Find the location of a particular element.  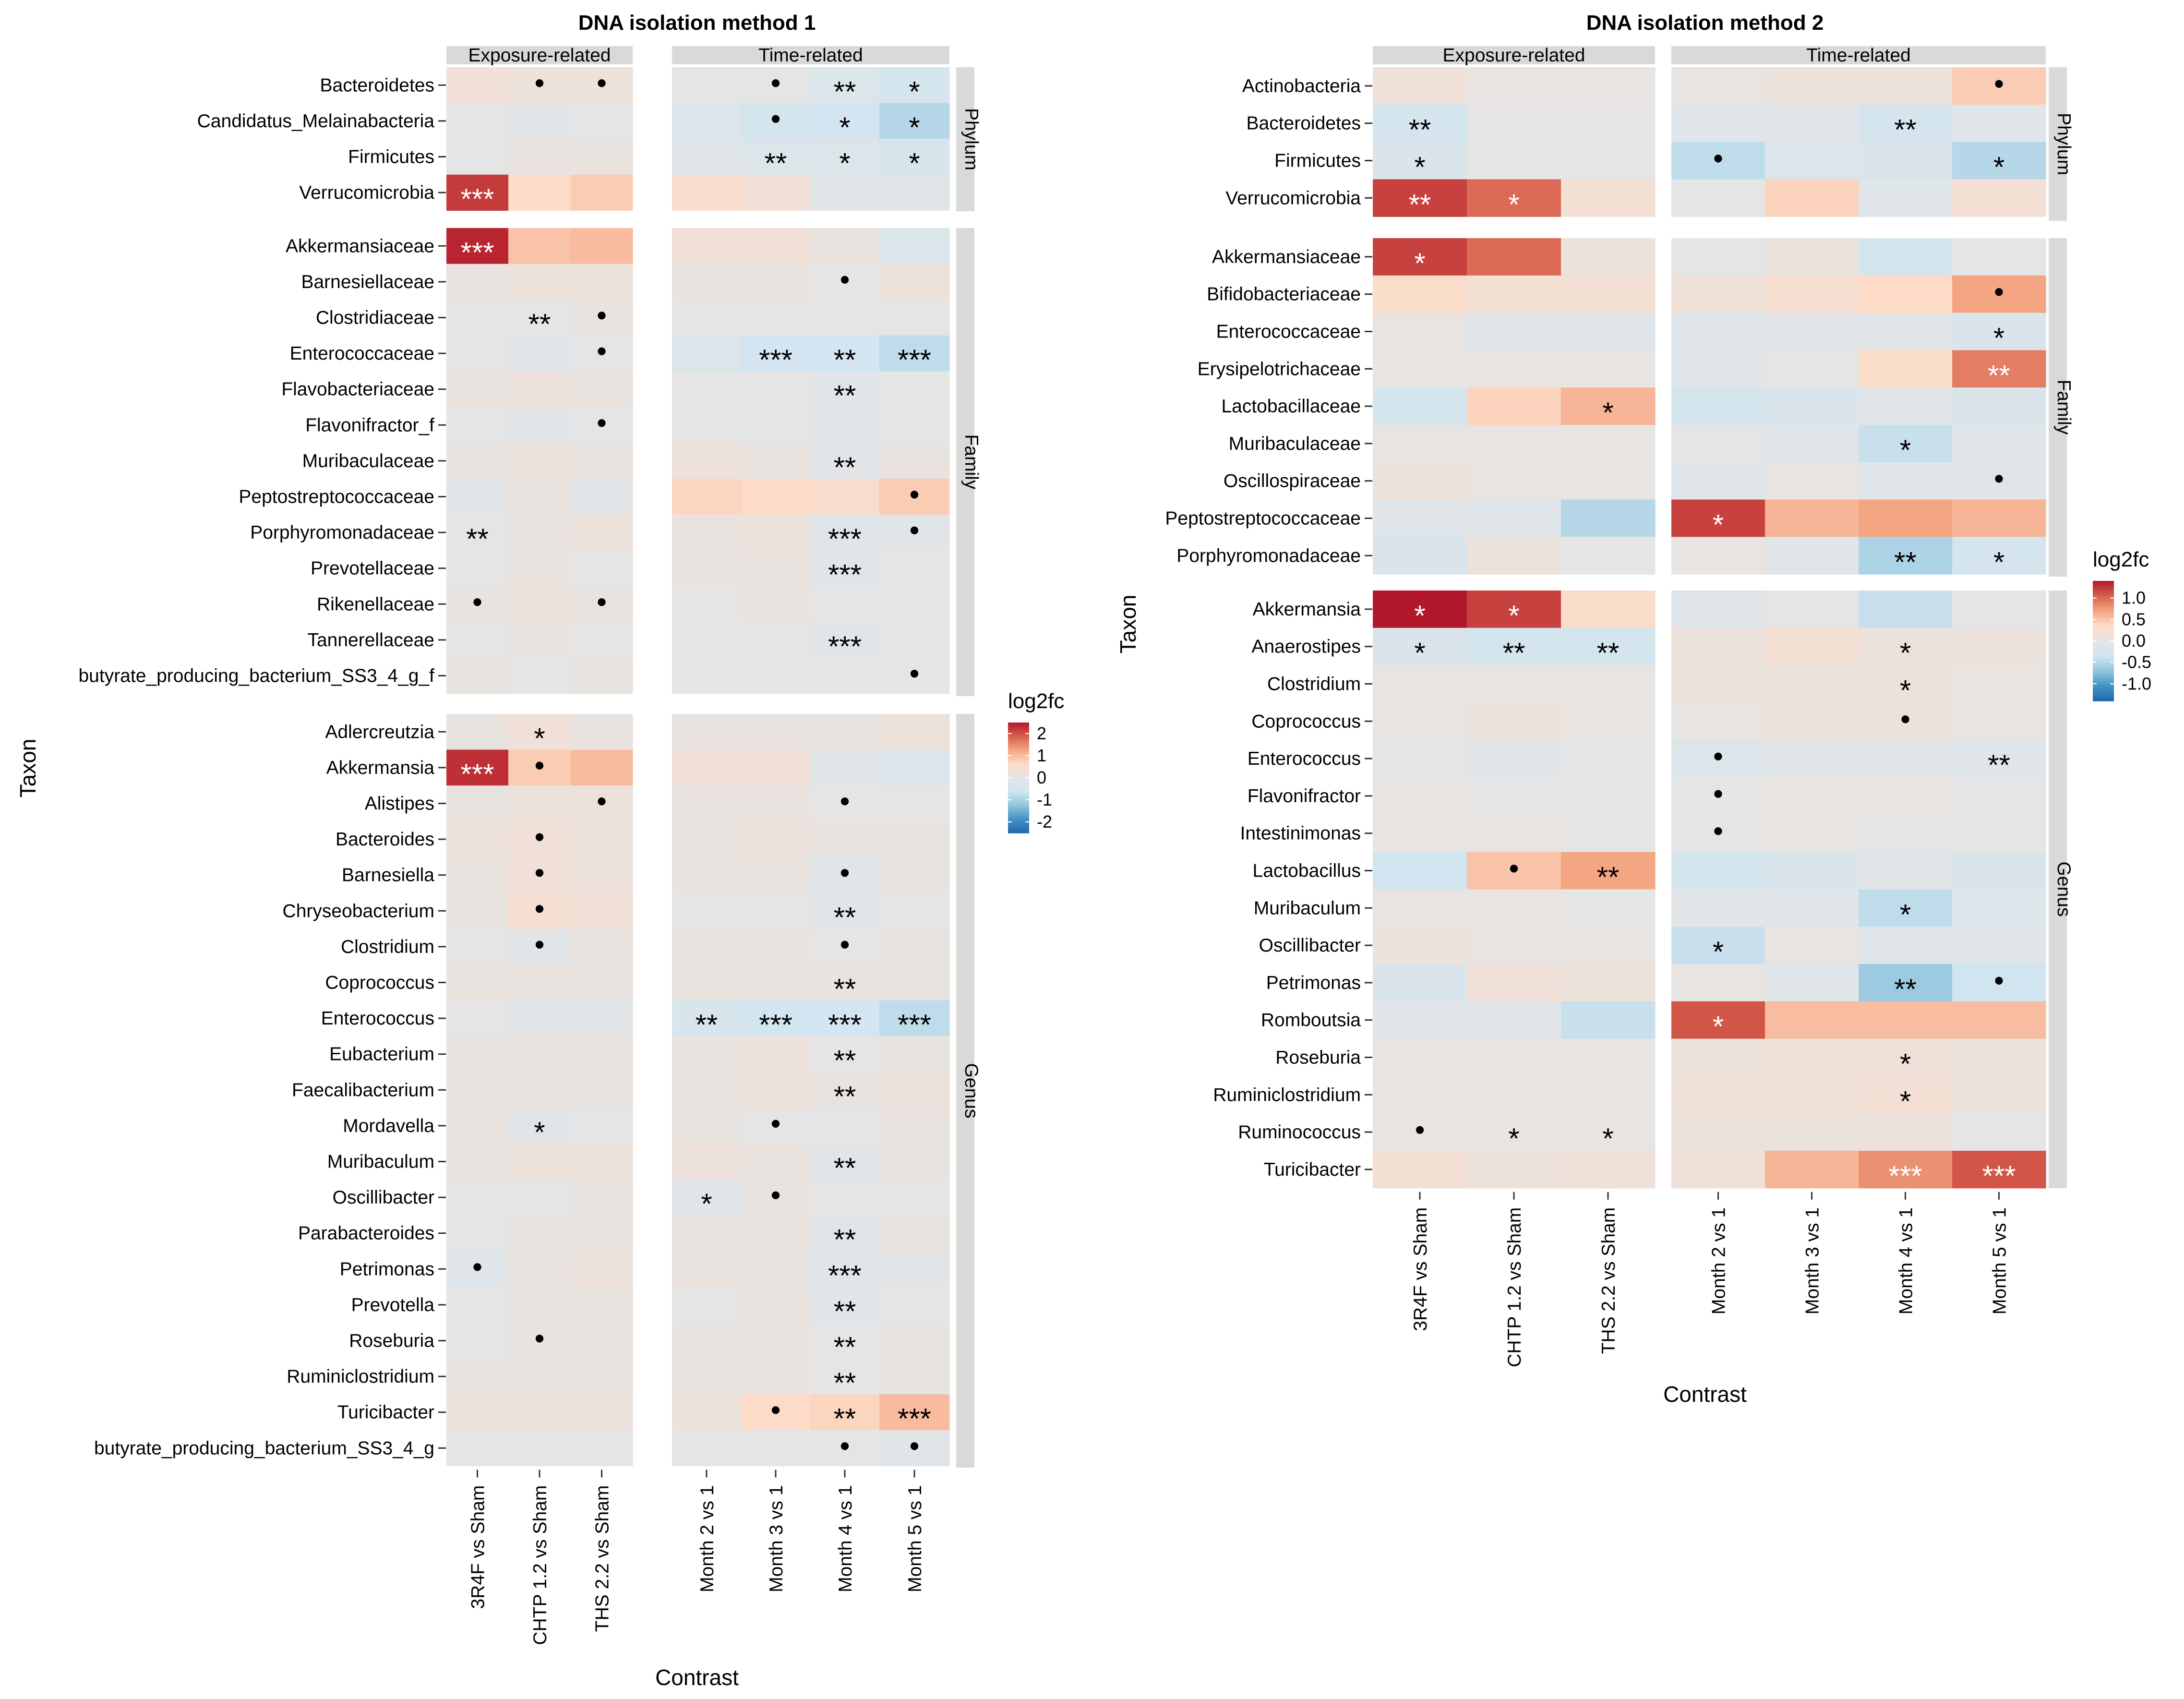

chart-title-method-2: DNA isolation method 2 is located at coordinates (1705, 23).